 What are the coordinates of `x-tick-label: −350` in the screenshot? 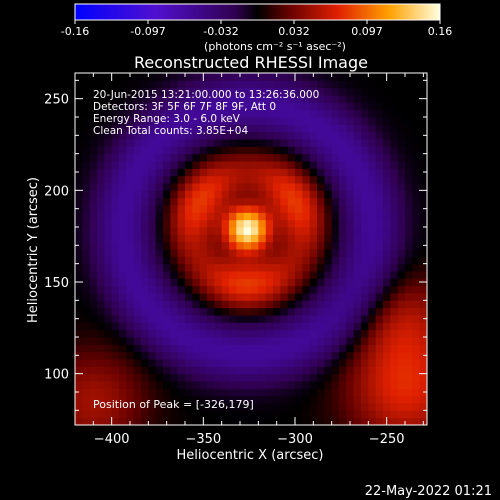 It's located at (203, 439).